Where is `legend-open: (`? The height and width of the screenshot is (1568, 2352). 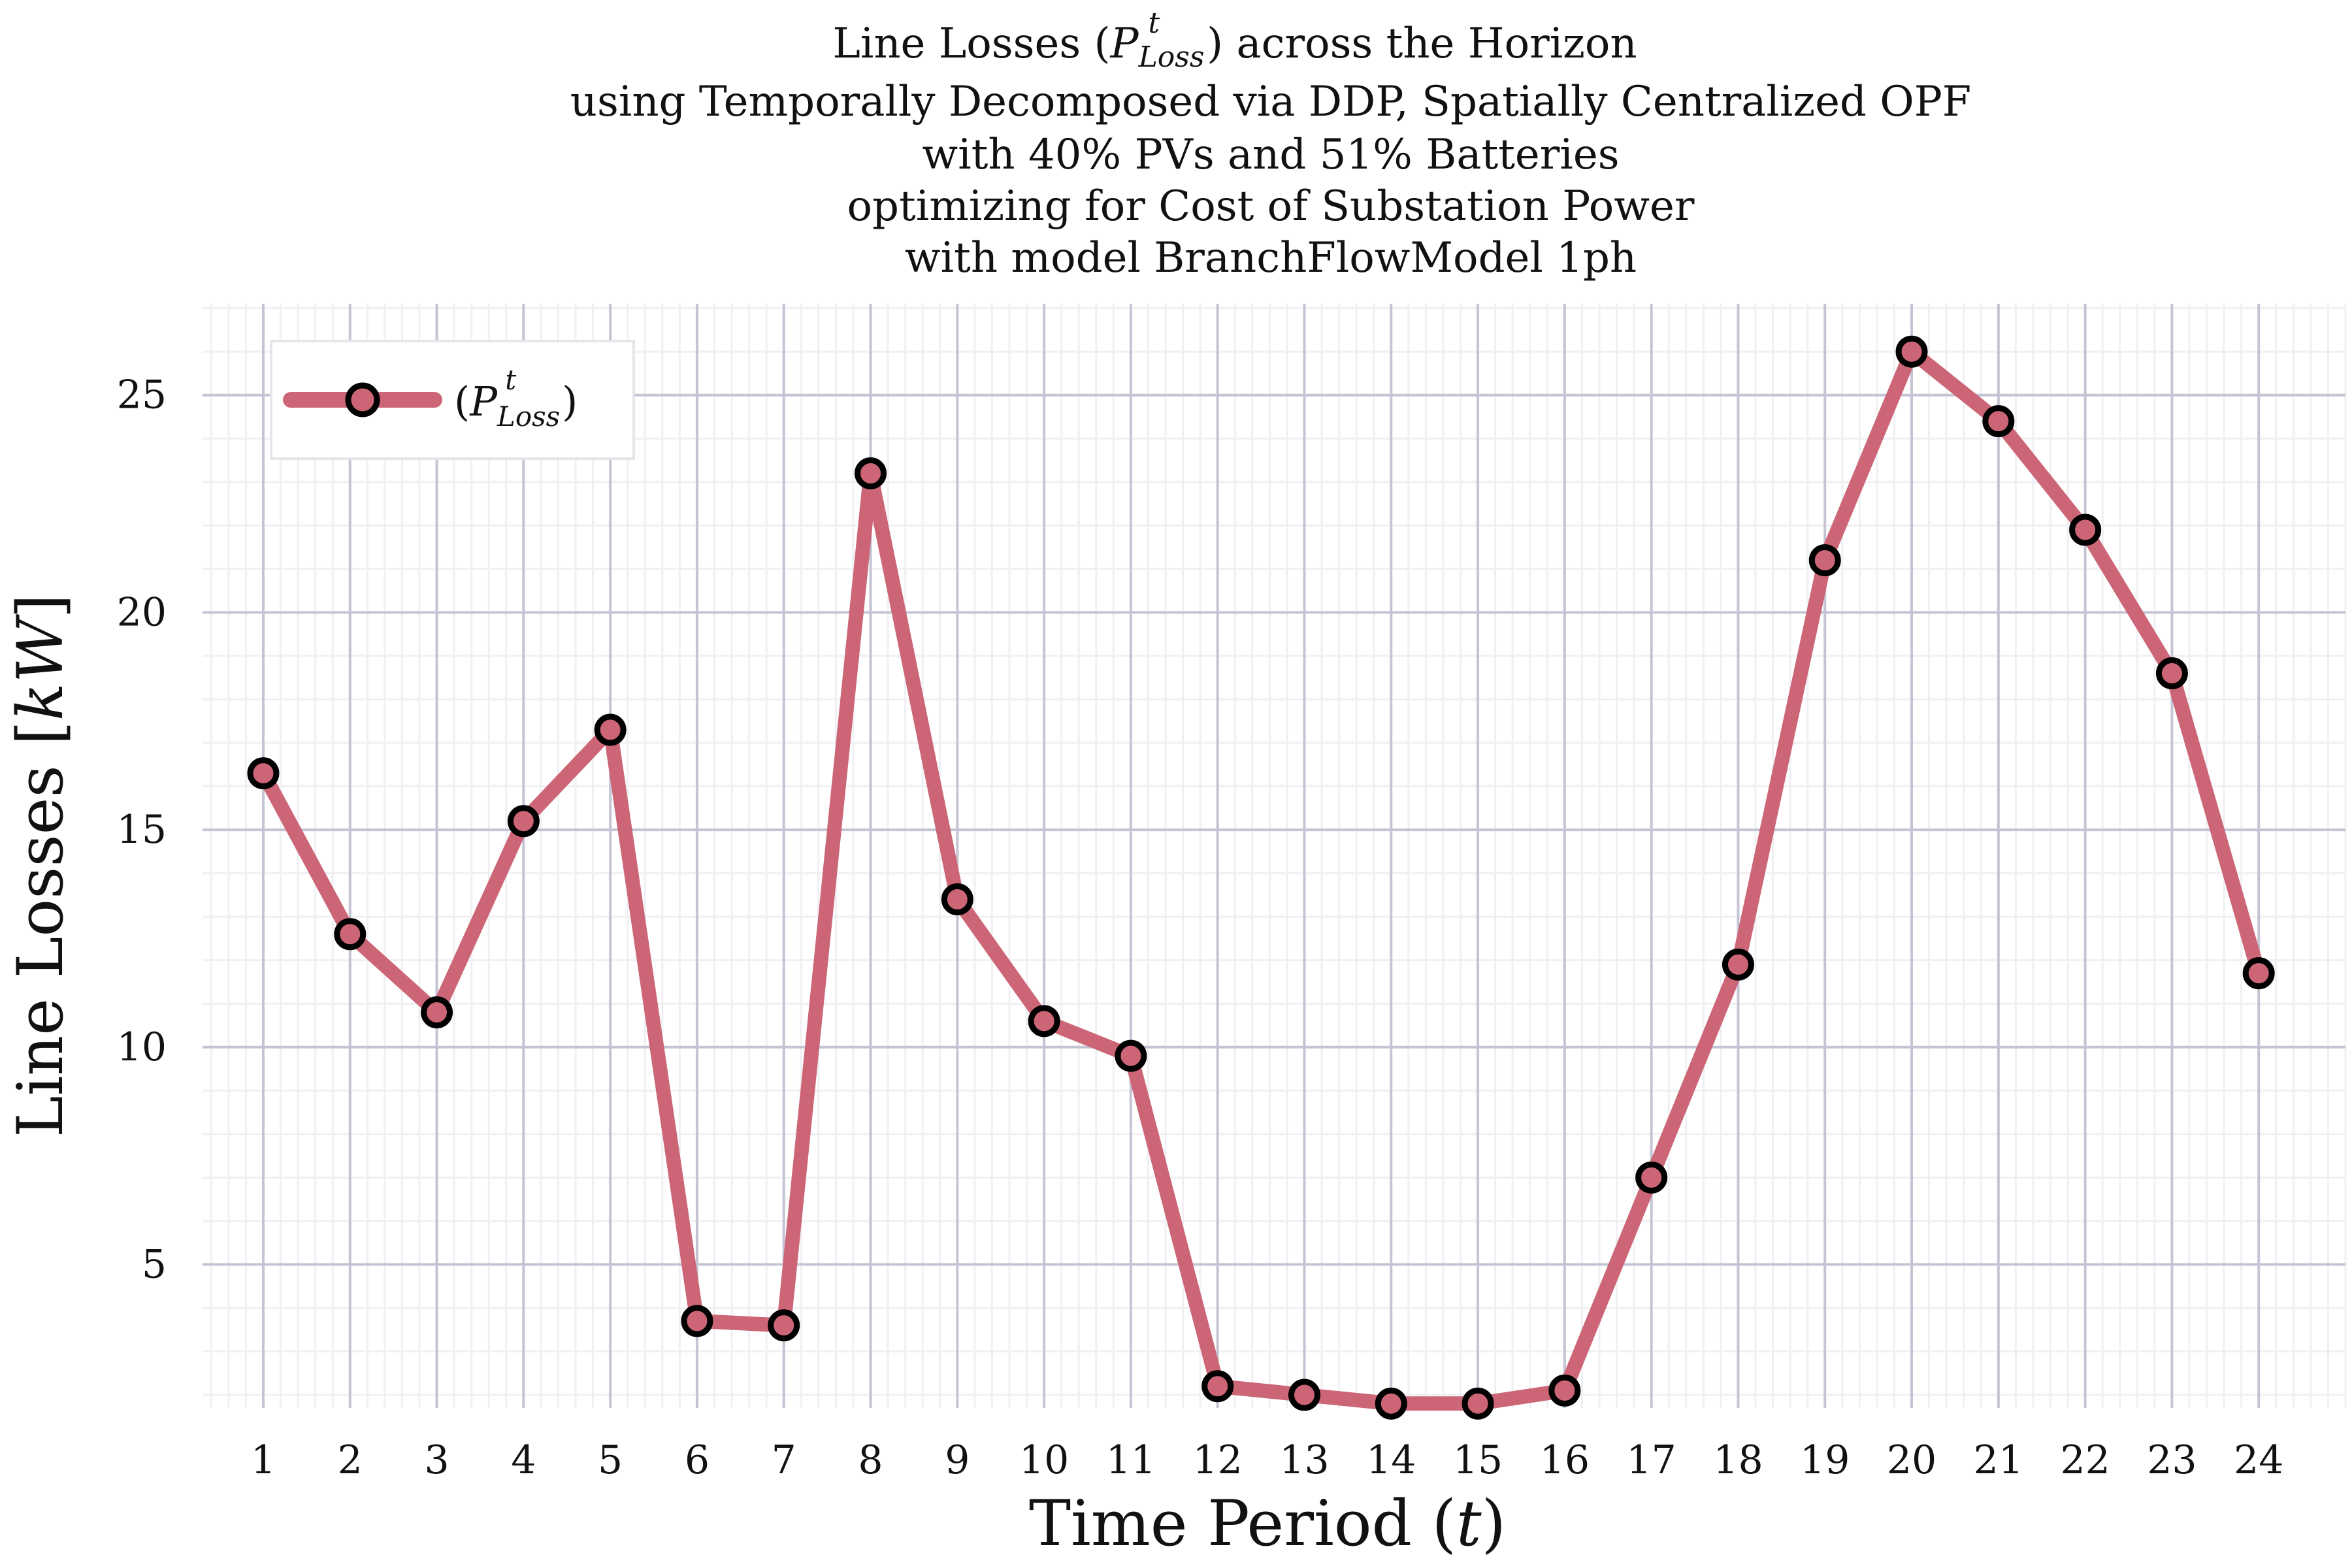
legend-open: ( is located at coordinates (462, 401).